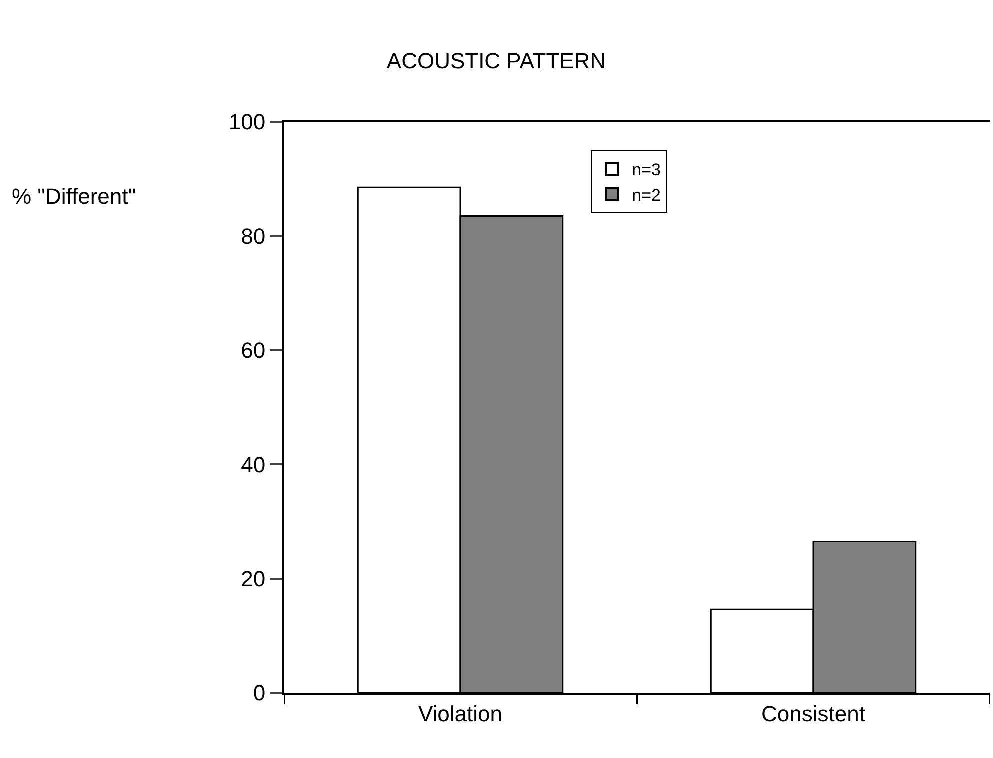 This screenshot has height=758, width=993. I want to click on y-tick-label: 100, so click(247, 122).